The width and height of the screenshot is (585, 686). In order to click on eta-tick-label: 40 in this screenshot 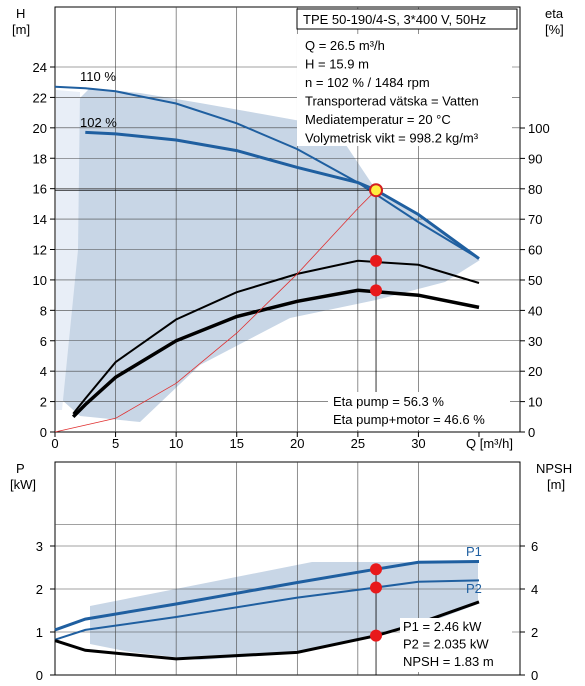, I will do `click(535, 310)`.